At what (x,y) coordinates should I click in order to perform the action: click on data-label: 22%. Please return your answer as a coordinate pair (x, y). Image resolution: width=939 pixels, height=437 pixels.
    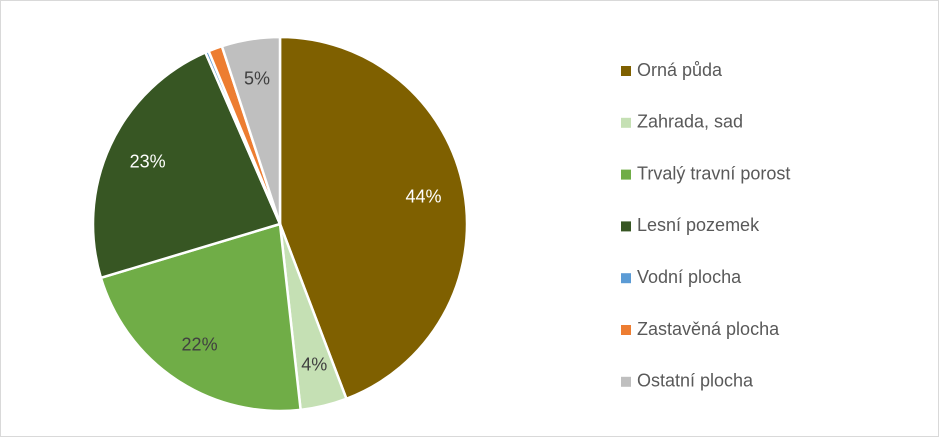
    Looking at the image, I should click on (200, 344).